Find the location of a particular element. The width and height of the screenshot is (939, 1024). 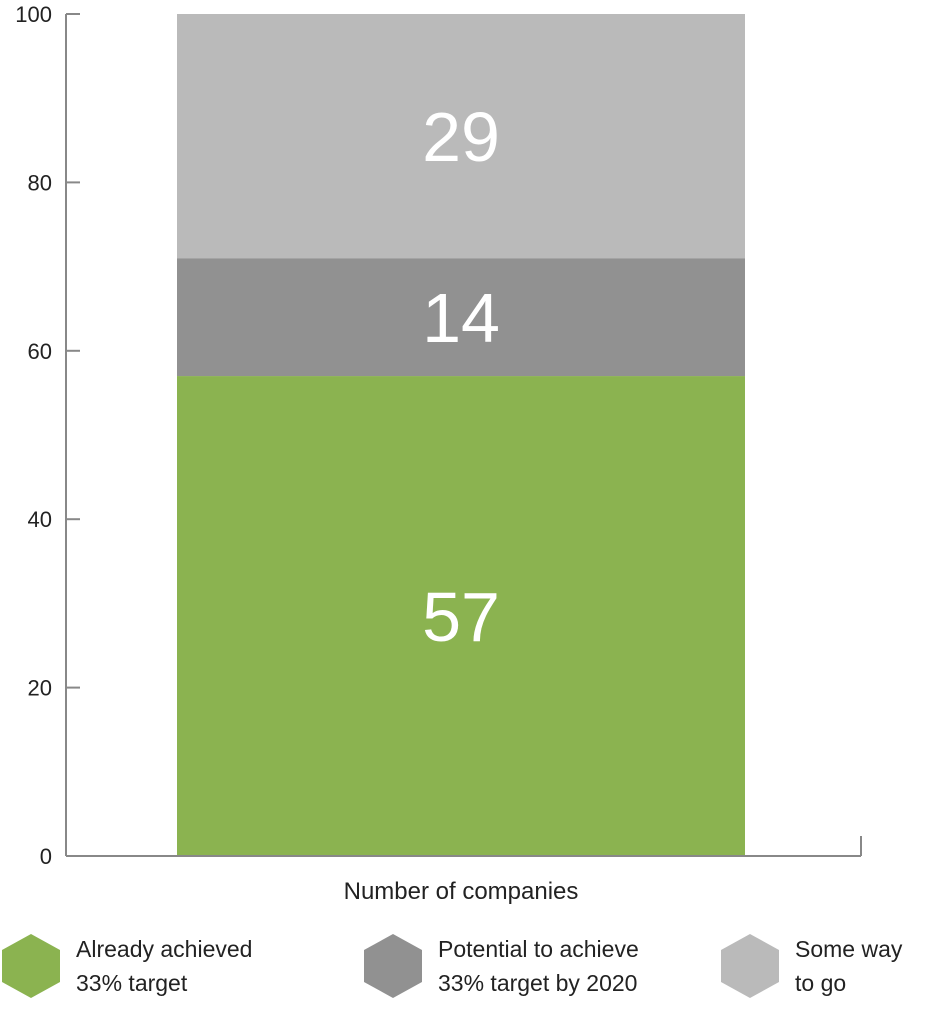

legend-label-line2: to go is located at coordinates (821, 983).